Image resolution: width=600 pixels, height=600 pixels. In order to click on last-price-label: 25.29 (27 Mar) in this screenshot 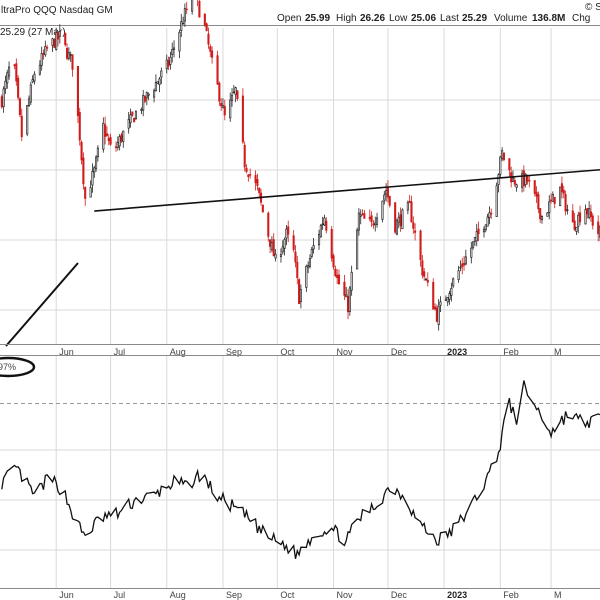, I will do `click(33, 32)`.